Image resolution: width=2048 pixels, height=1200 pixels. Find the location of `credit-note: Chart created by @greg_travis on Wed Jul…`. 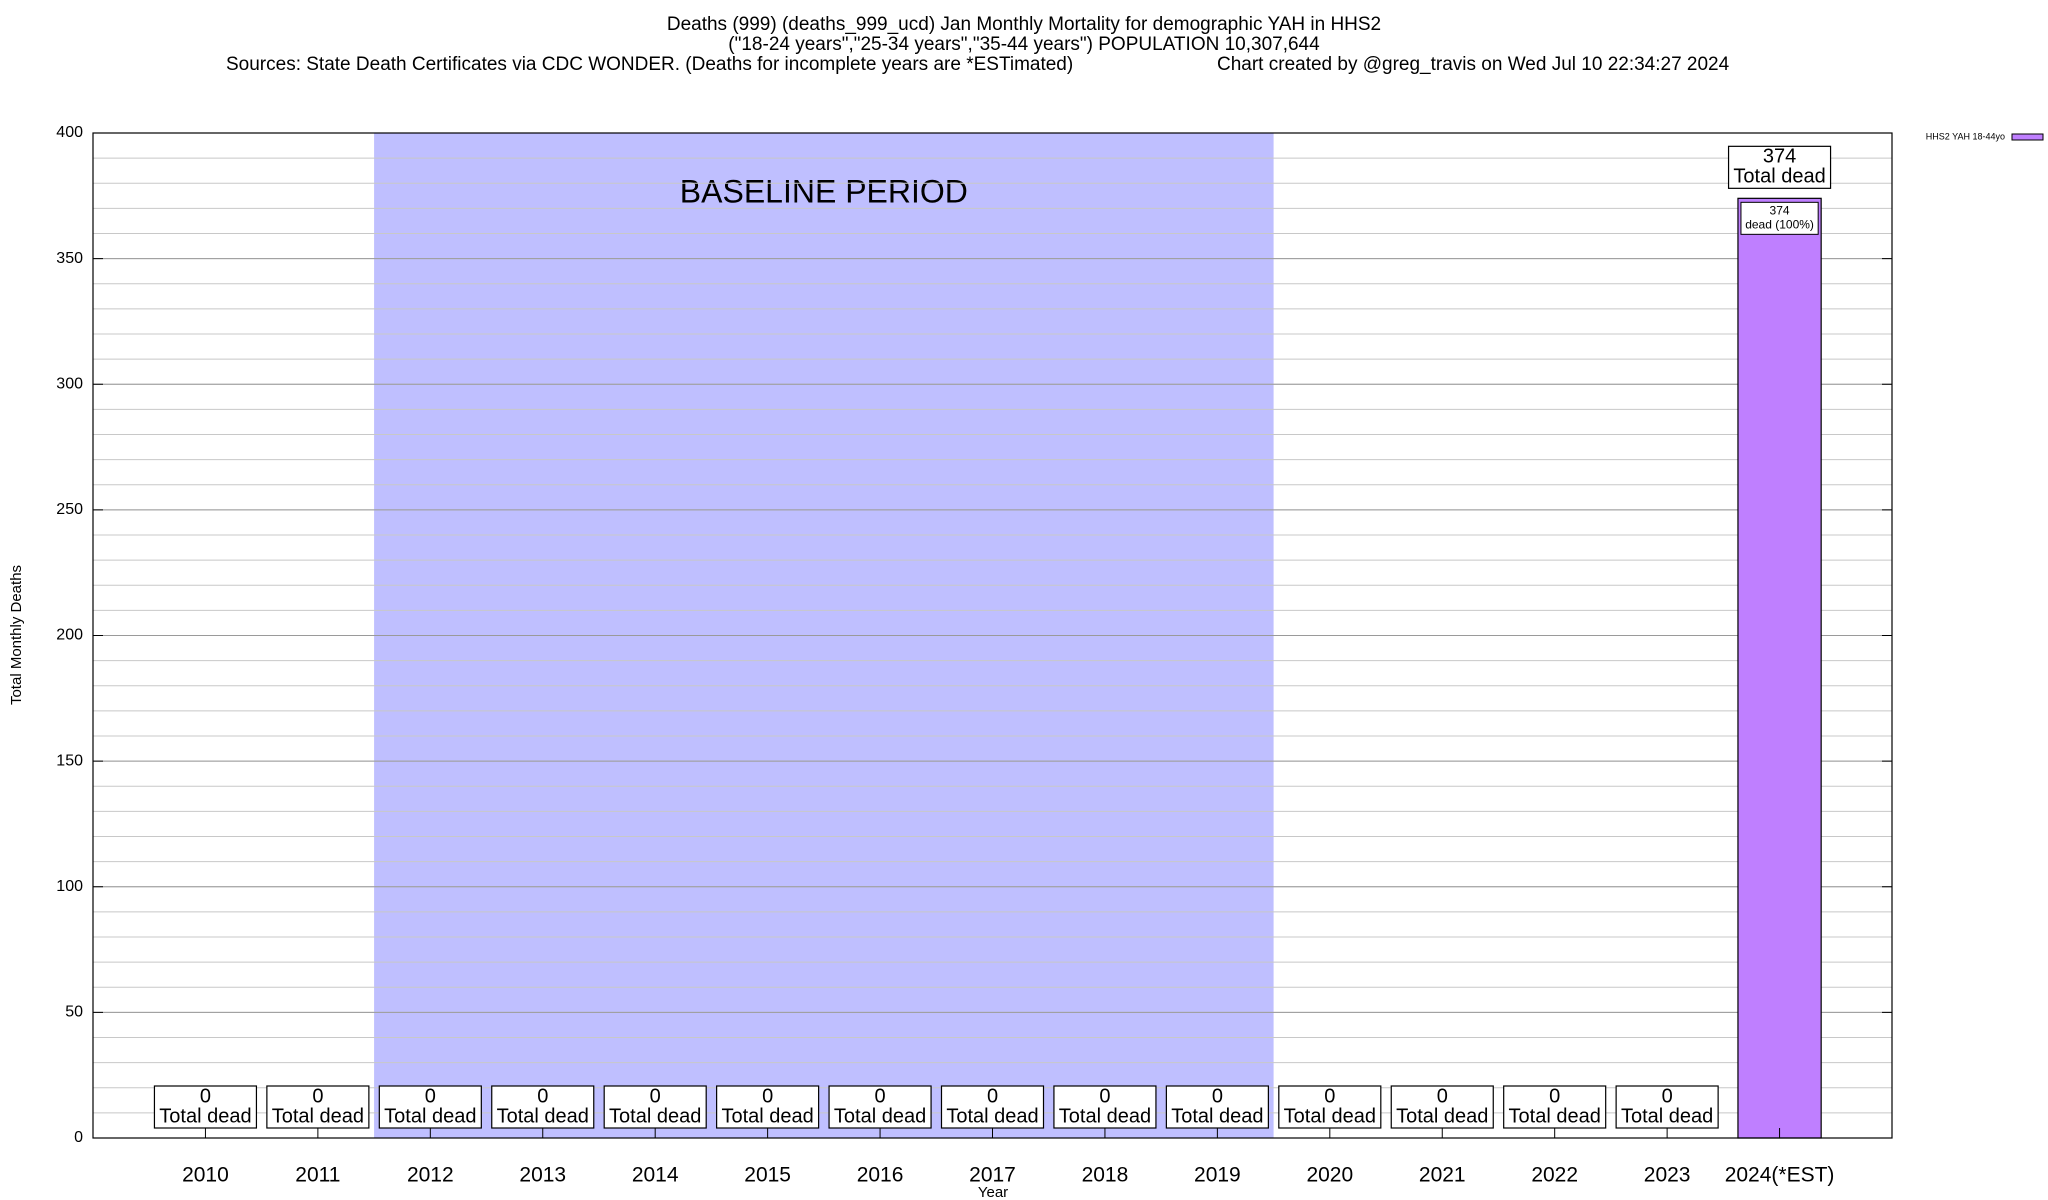

credit-note: Chart created by @greg_travis on Wed Jul… is located at coordinates (1473, 64).